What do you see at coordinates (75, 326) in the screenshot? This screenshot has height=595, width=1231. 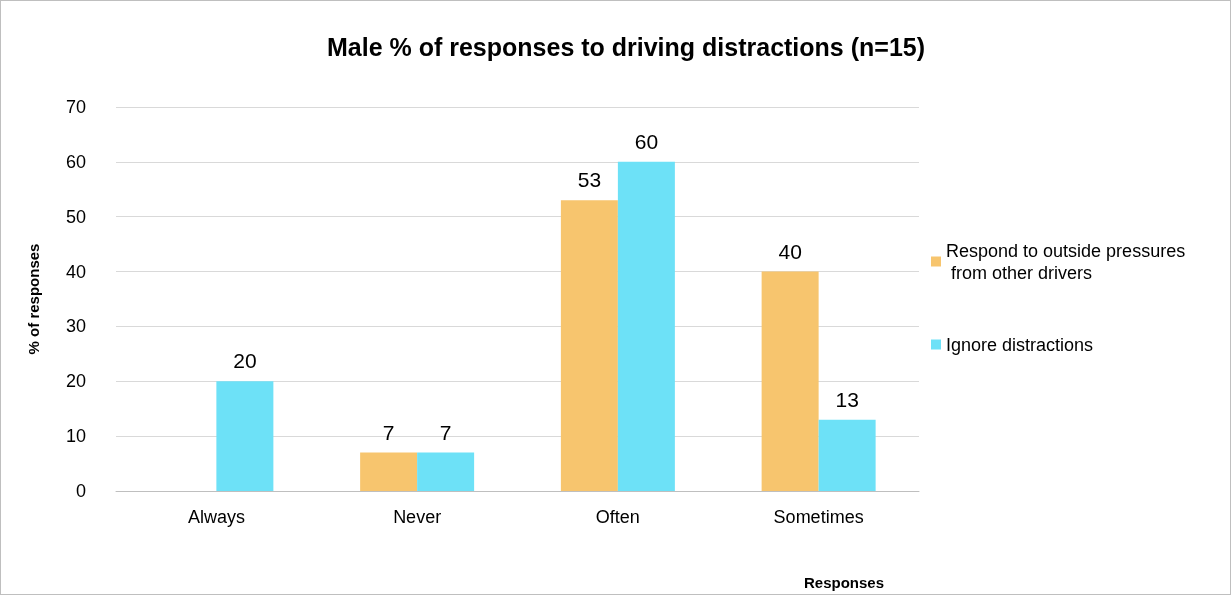 I see `y-tick-label: 30` at bounding box center [75, 326].